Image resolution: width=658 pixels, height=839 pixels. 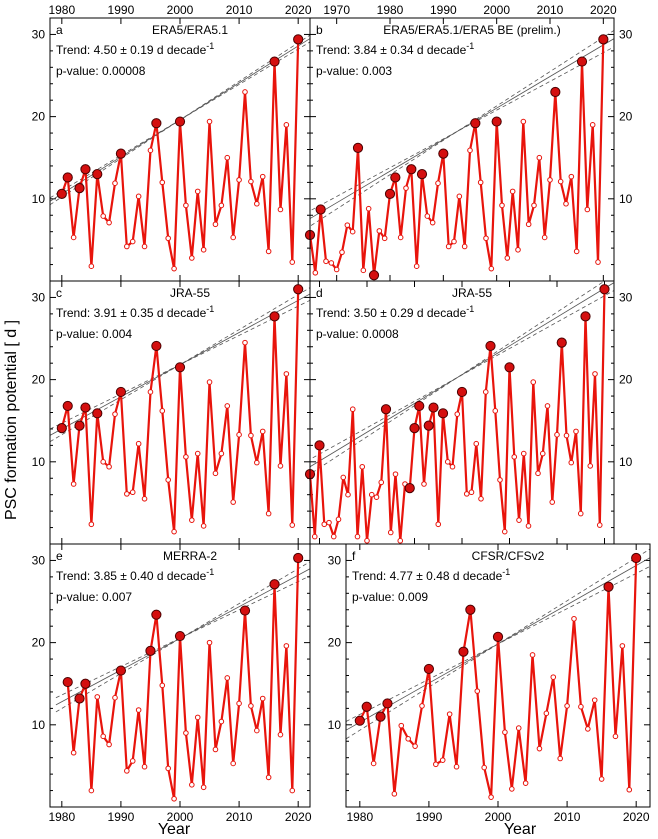 I want to click on panel-title: CFSR/CFSv2, so click(x=508, y=556).